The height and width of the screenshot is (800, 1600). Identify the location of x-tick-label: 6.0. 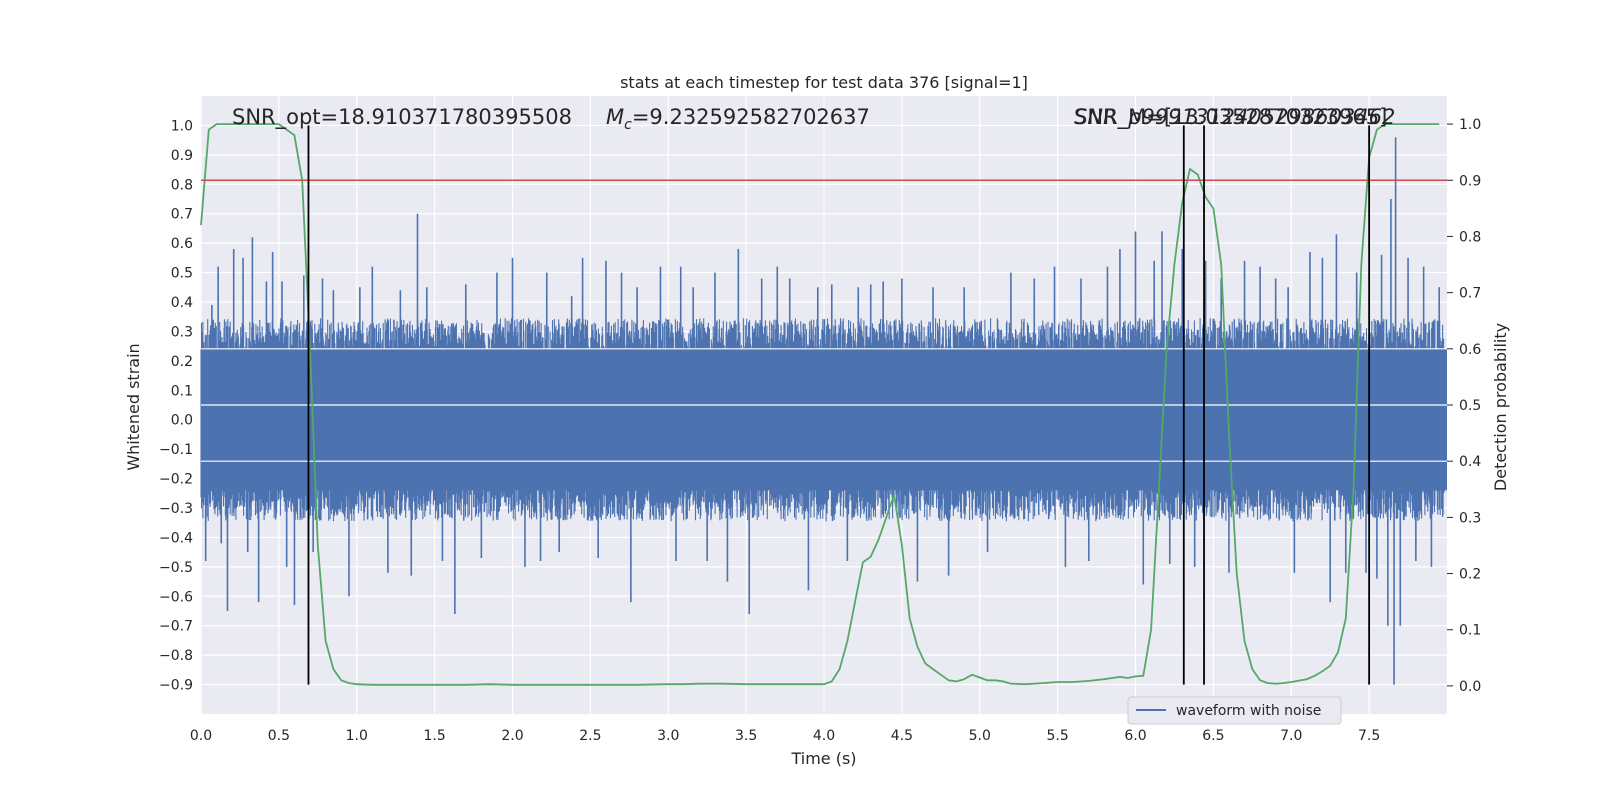
(1135, 736).